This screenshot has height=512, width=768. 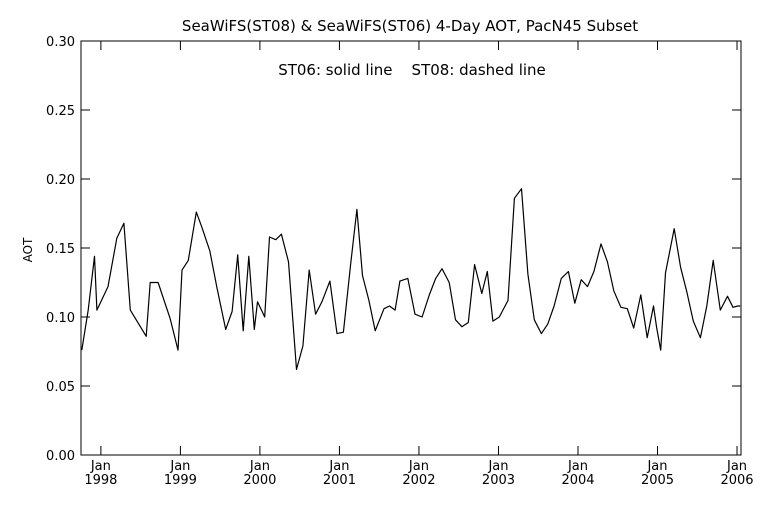 I want to click on x-tick-year-label: 2004, so click(x=577, y=480).